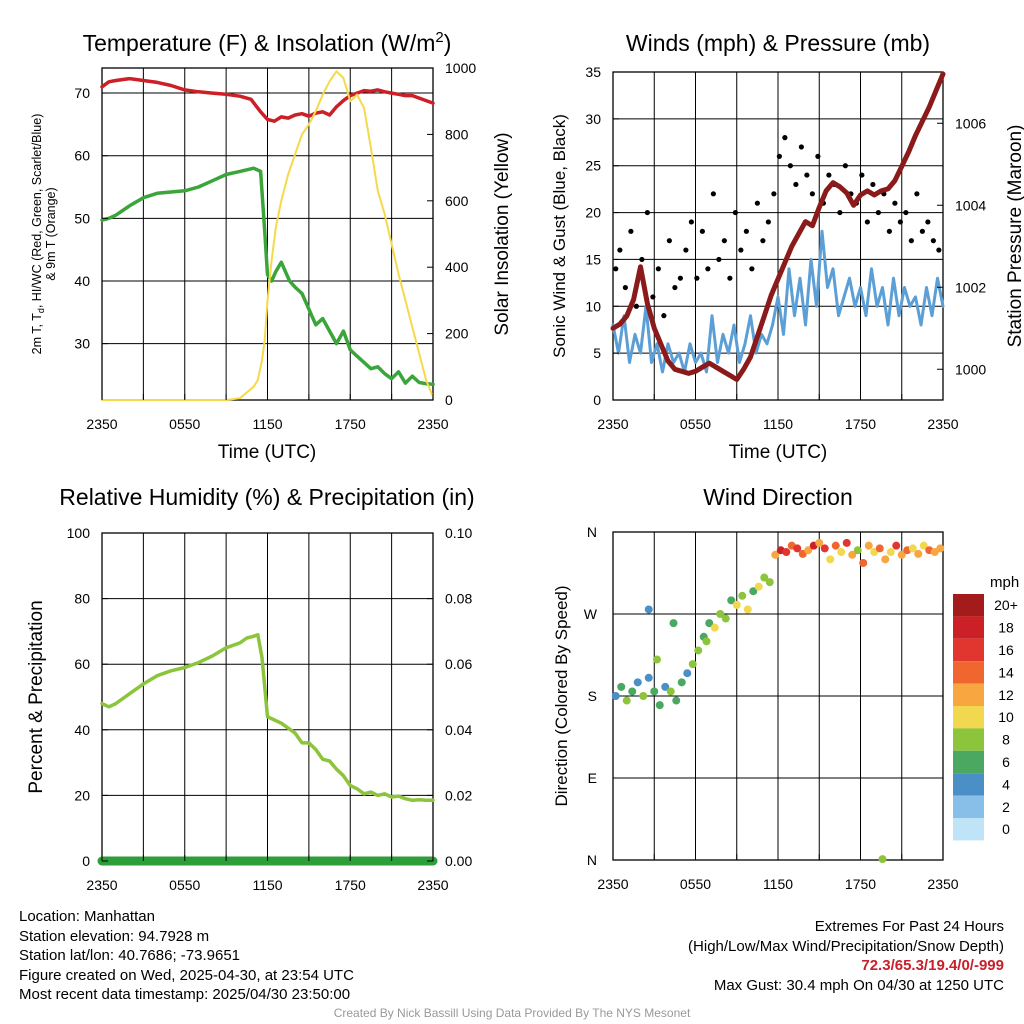  I want to click on y-tick-label: 70, so click(82, 93).